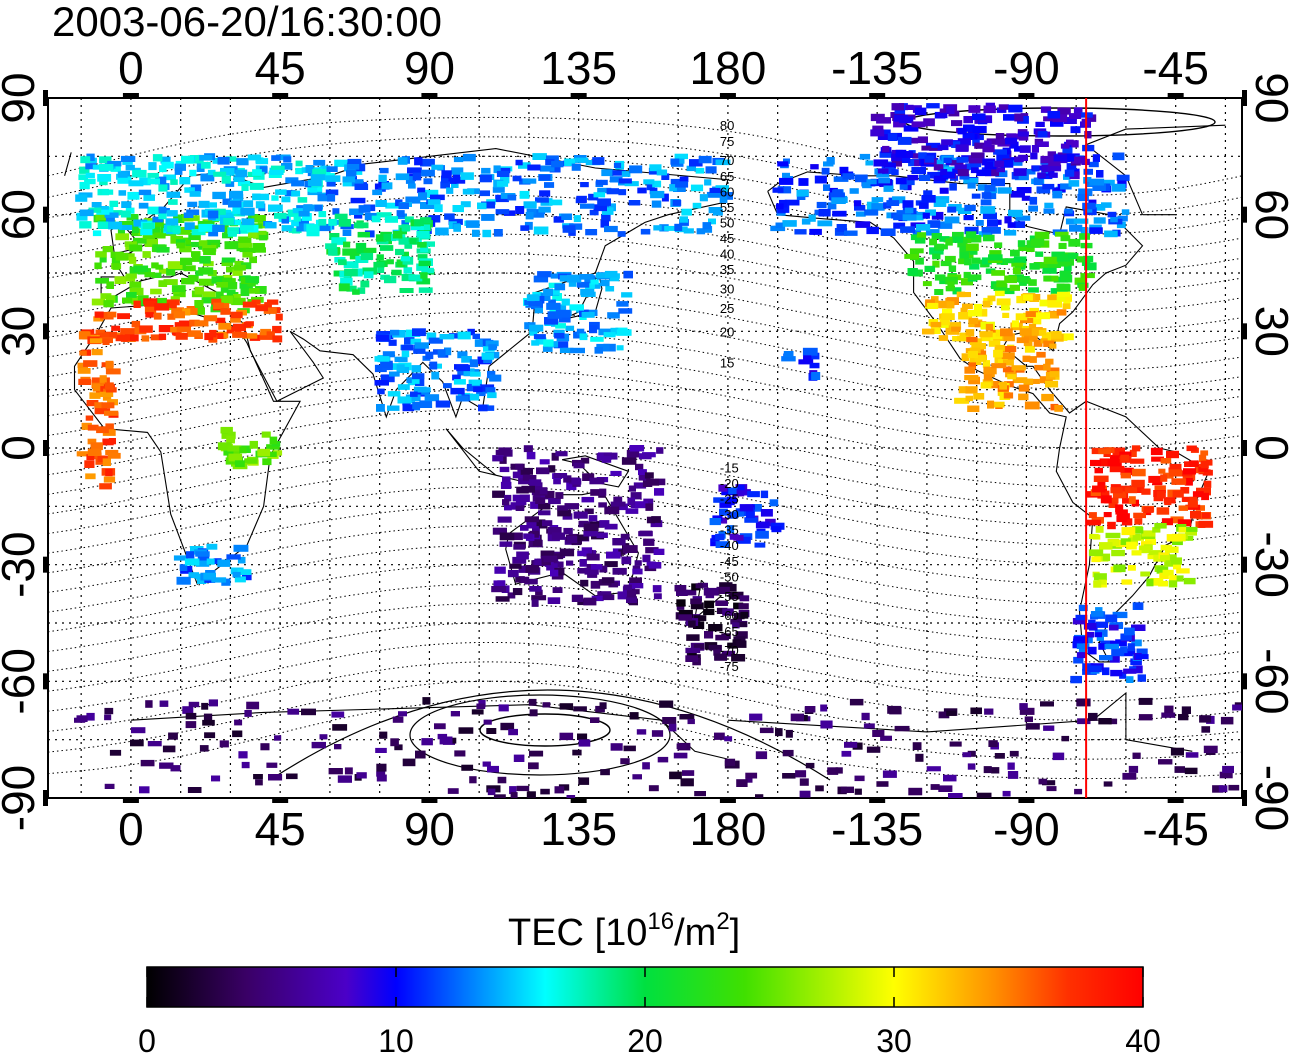  Describe the element at coordinates (22, 798) in the screenshot. I see `lat-tick-label-left: -90` at that location.